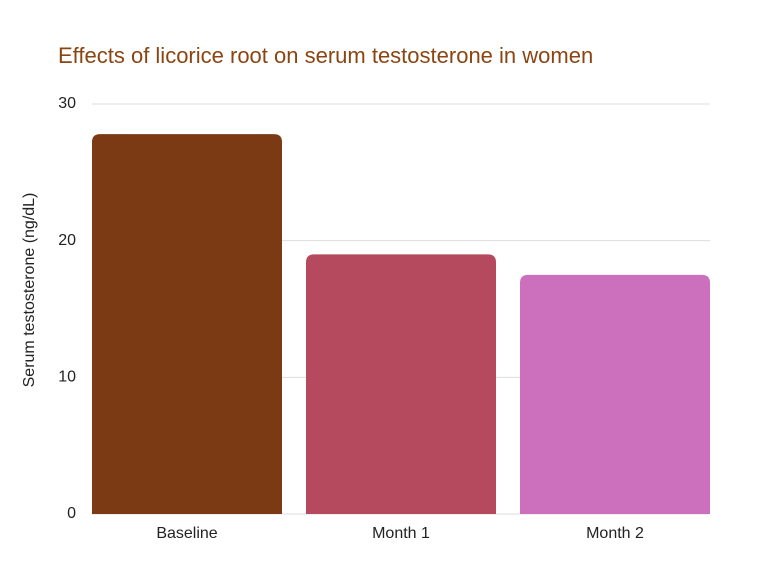  Describe the element at coordinates (186, 533) in the screenshot. I see `x-tick-label: Baseline` at that location.